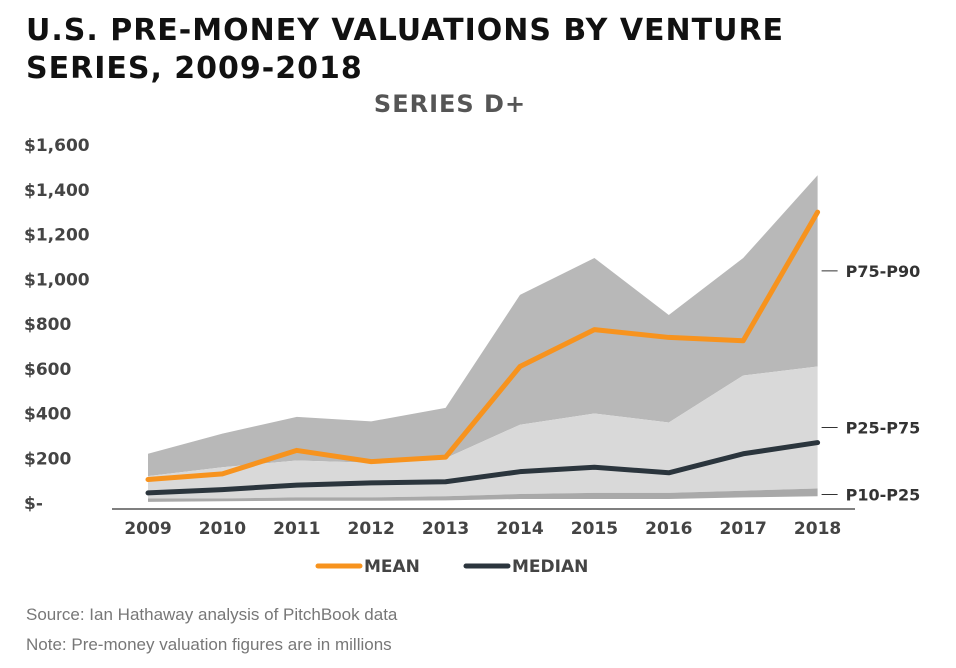 The image size is (956, 668). Describe the element at coordinates (883, 427) in the screenshot. I see `band-label-p25-p75: P25-P75` at that location.